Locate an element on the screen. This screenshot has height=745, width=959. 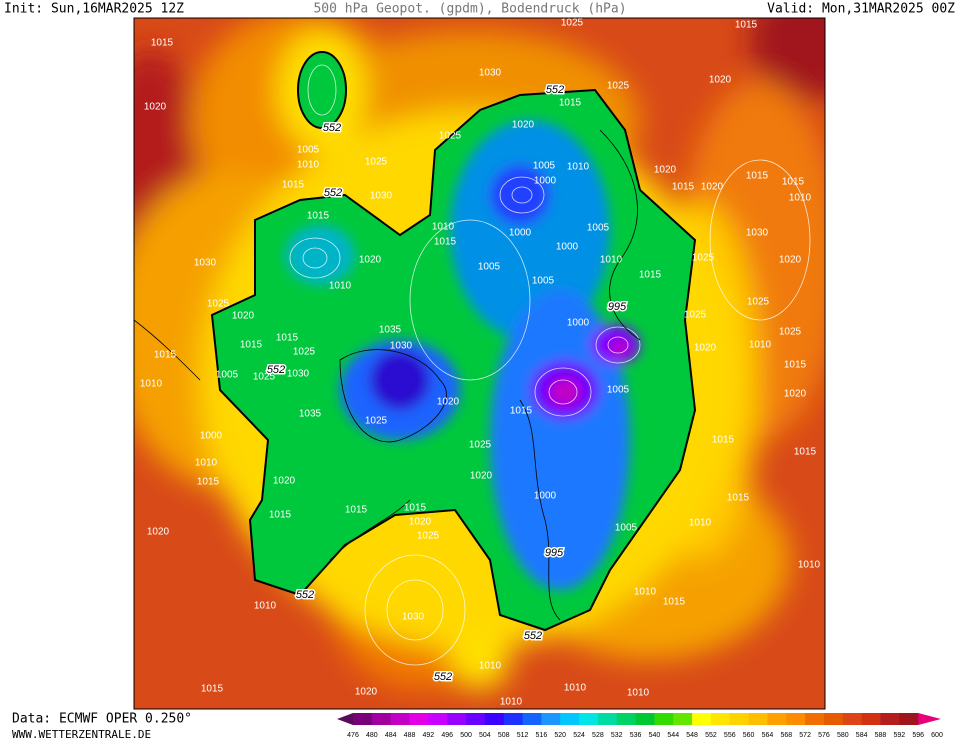
colorbar-label: 508 is located at coordinates (504, 735).